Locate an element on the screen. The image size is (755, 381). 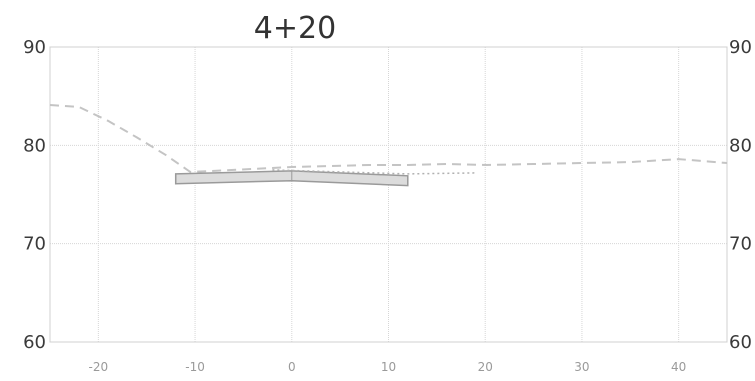
y-tick-label-left: 70 is located at coordinates (34, 244).